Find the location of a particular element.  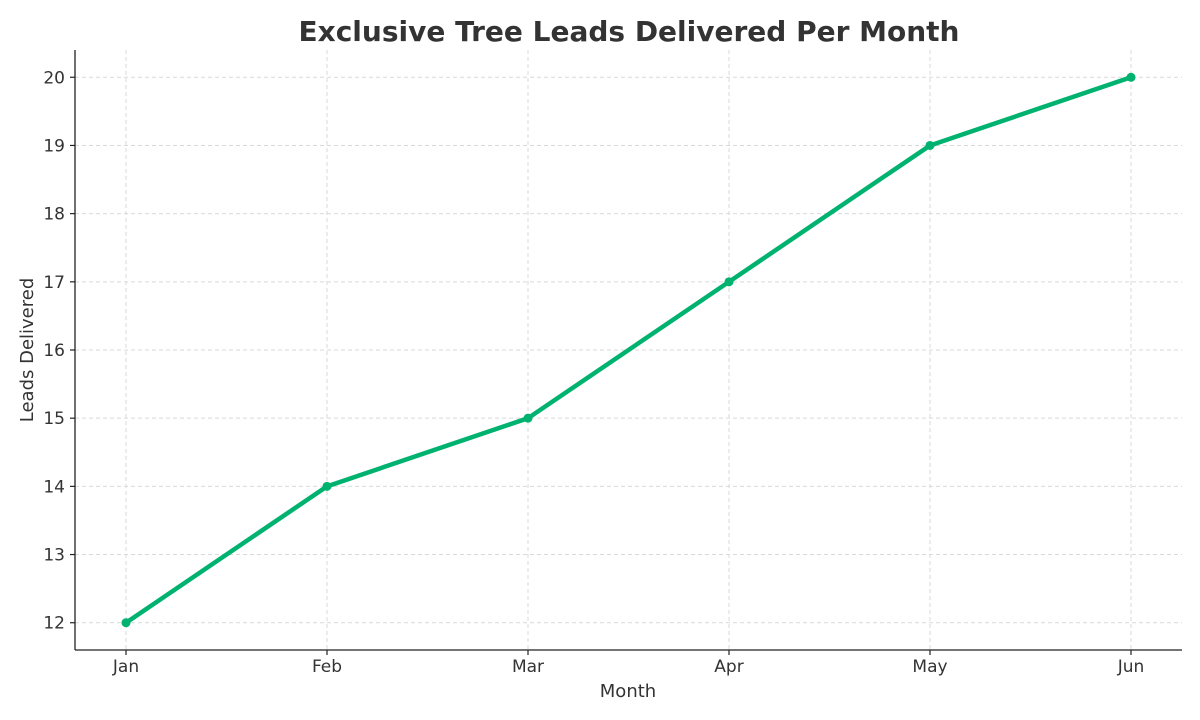

y-tick-label: 15 is located at coordinates (54, 419).